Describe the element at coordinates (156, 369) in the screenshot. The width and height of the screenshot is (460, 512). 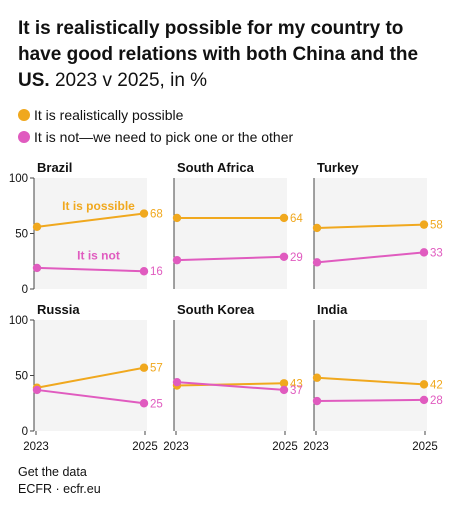
I see `data-label: 57` at that location.